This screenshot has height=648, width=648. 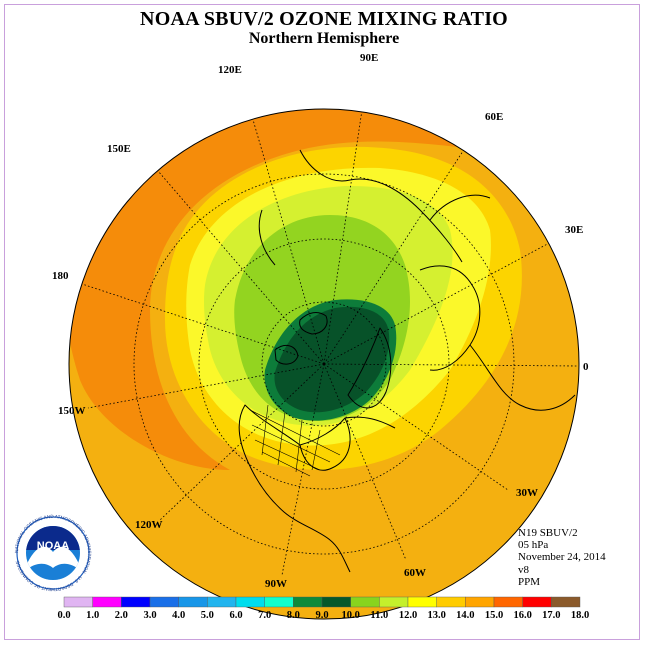 What do you see at coordinates (350, 615) in the screenshot?
I see `colorbar-tick-label: 10.0` at bounding box center [350, 615].